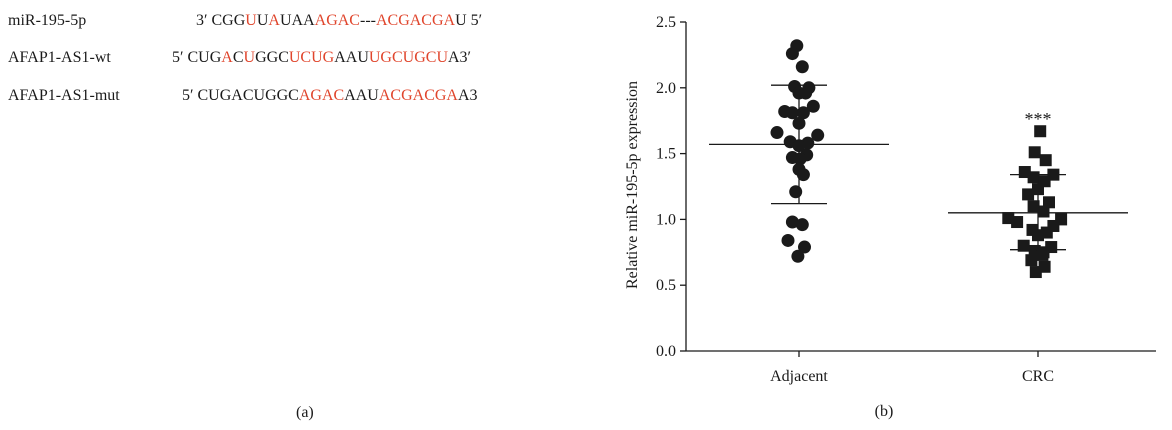 The height and width of the screenshot is (430, 1172). I want to click on x-tick-label: Adjacent, so click(799, 376).